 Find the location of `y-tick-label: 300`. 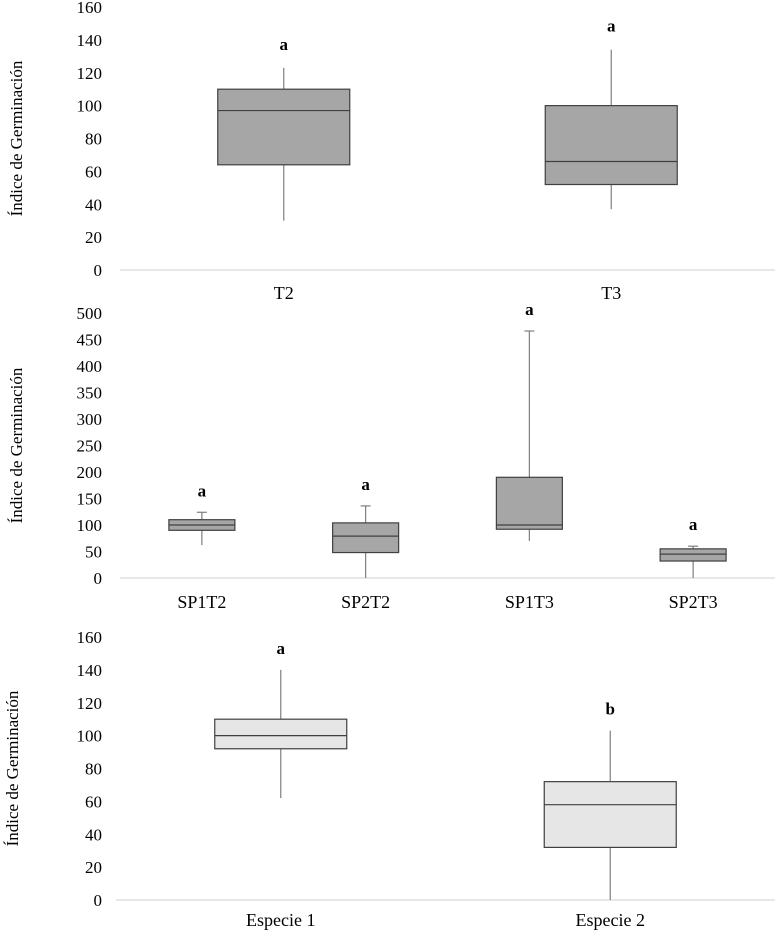

y-tick-label: 300 is located at coordinates (90, 419).